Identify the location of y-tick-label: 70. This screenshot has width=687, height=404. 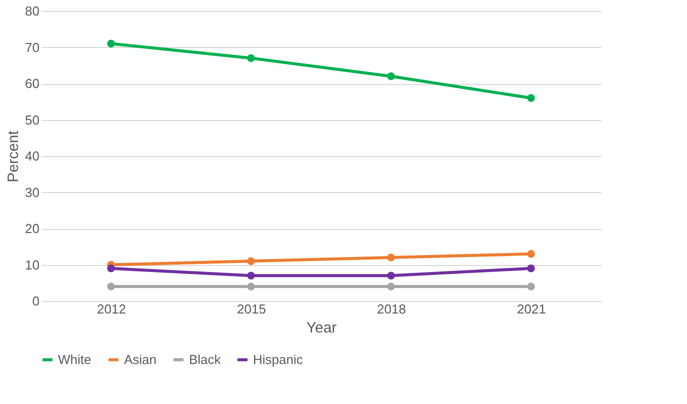
(32, 47).